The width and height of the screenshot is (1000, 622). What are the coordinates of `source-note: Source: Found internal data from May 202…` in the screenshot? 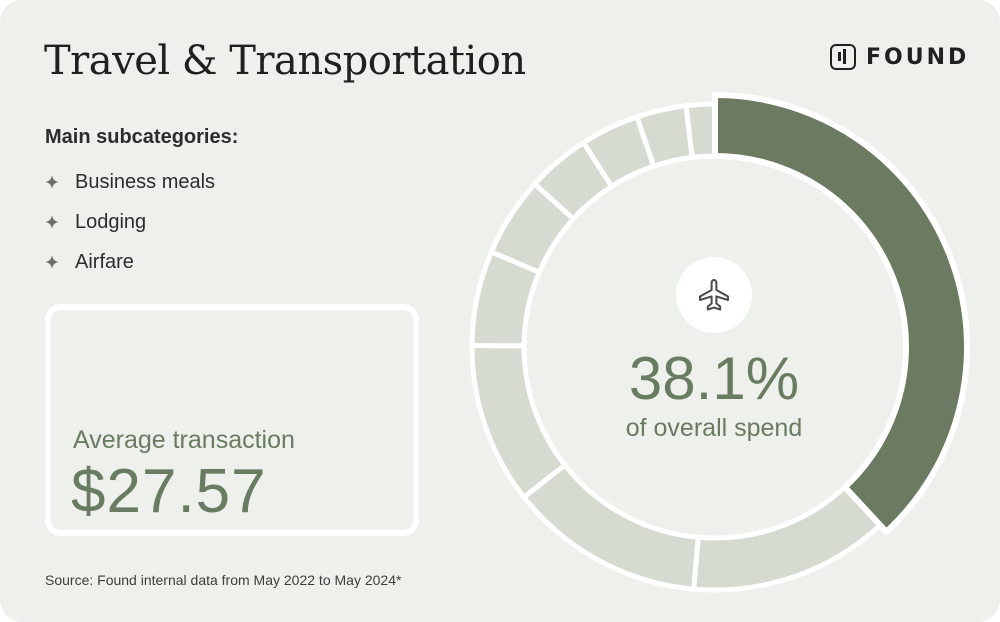 It's located at (223, 580).